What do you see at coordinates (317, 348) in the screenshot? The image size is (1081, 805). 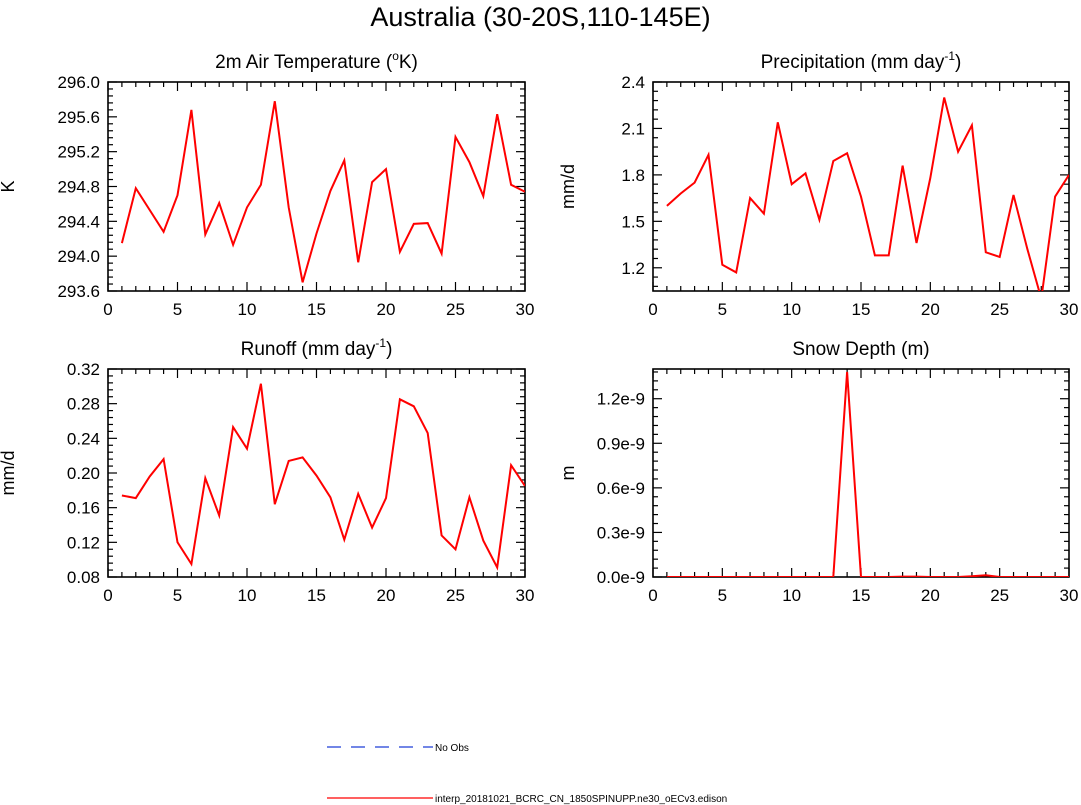 I see `chart-title: Runoff (mm day-1)` at bounding box center [317, 348].